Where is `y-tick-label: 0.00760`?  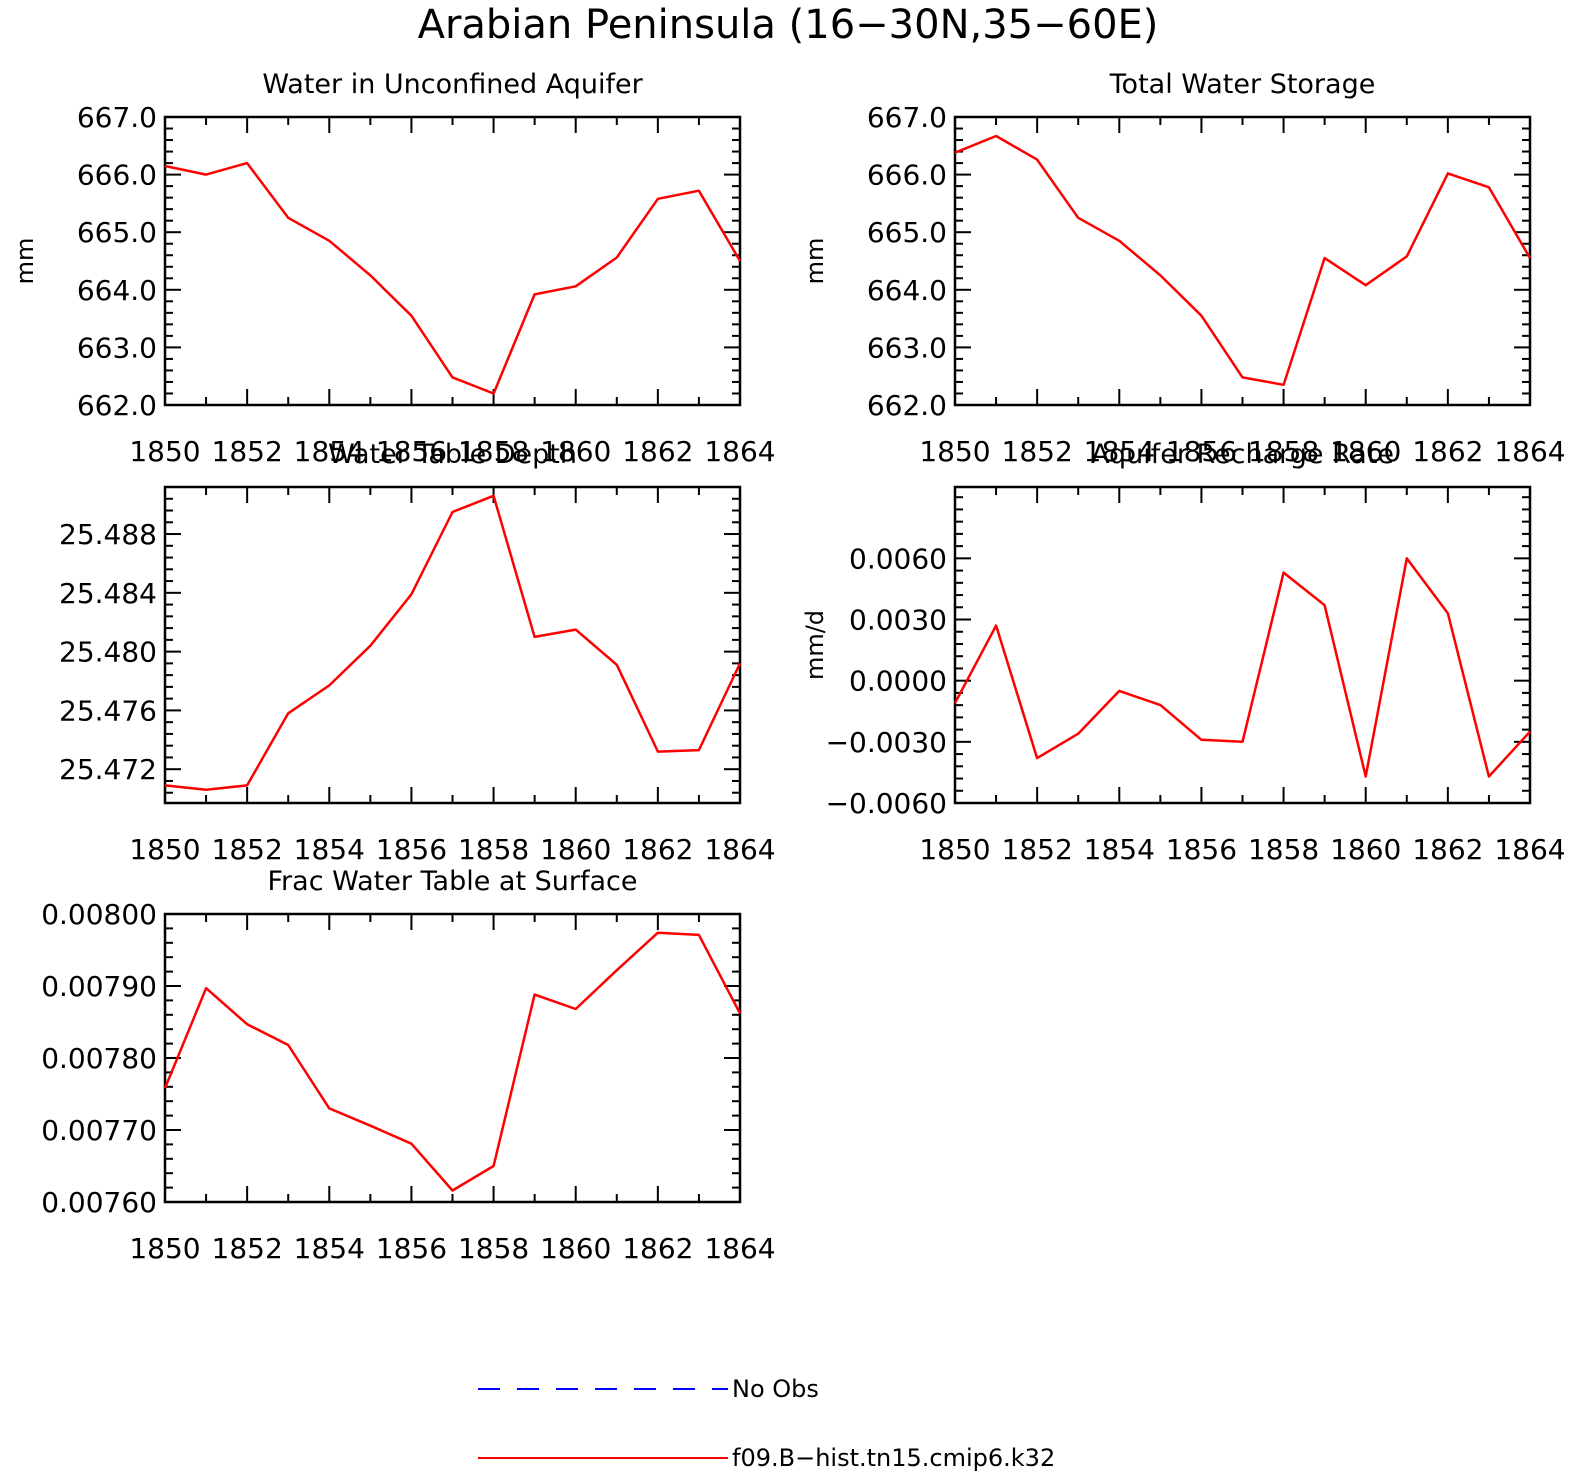
y-tick-label: 0.00760 is located at coordinates (99, 1202).